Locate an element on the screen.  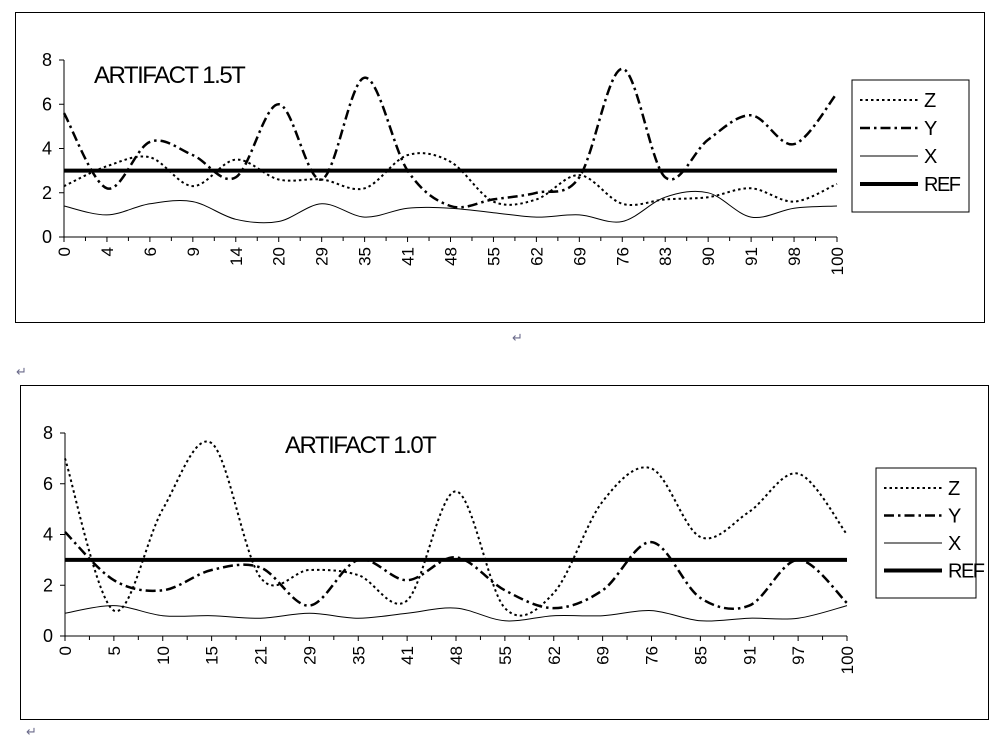
x-tick-label: 97 is located at coordinates (798, 655).